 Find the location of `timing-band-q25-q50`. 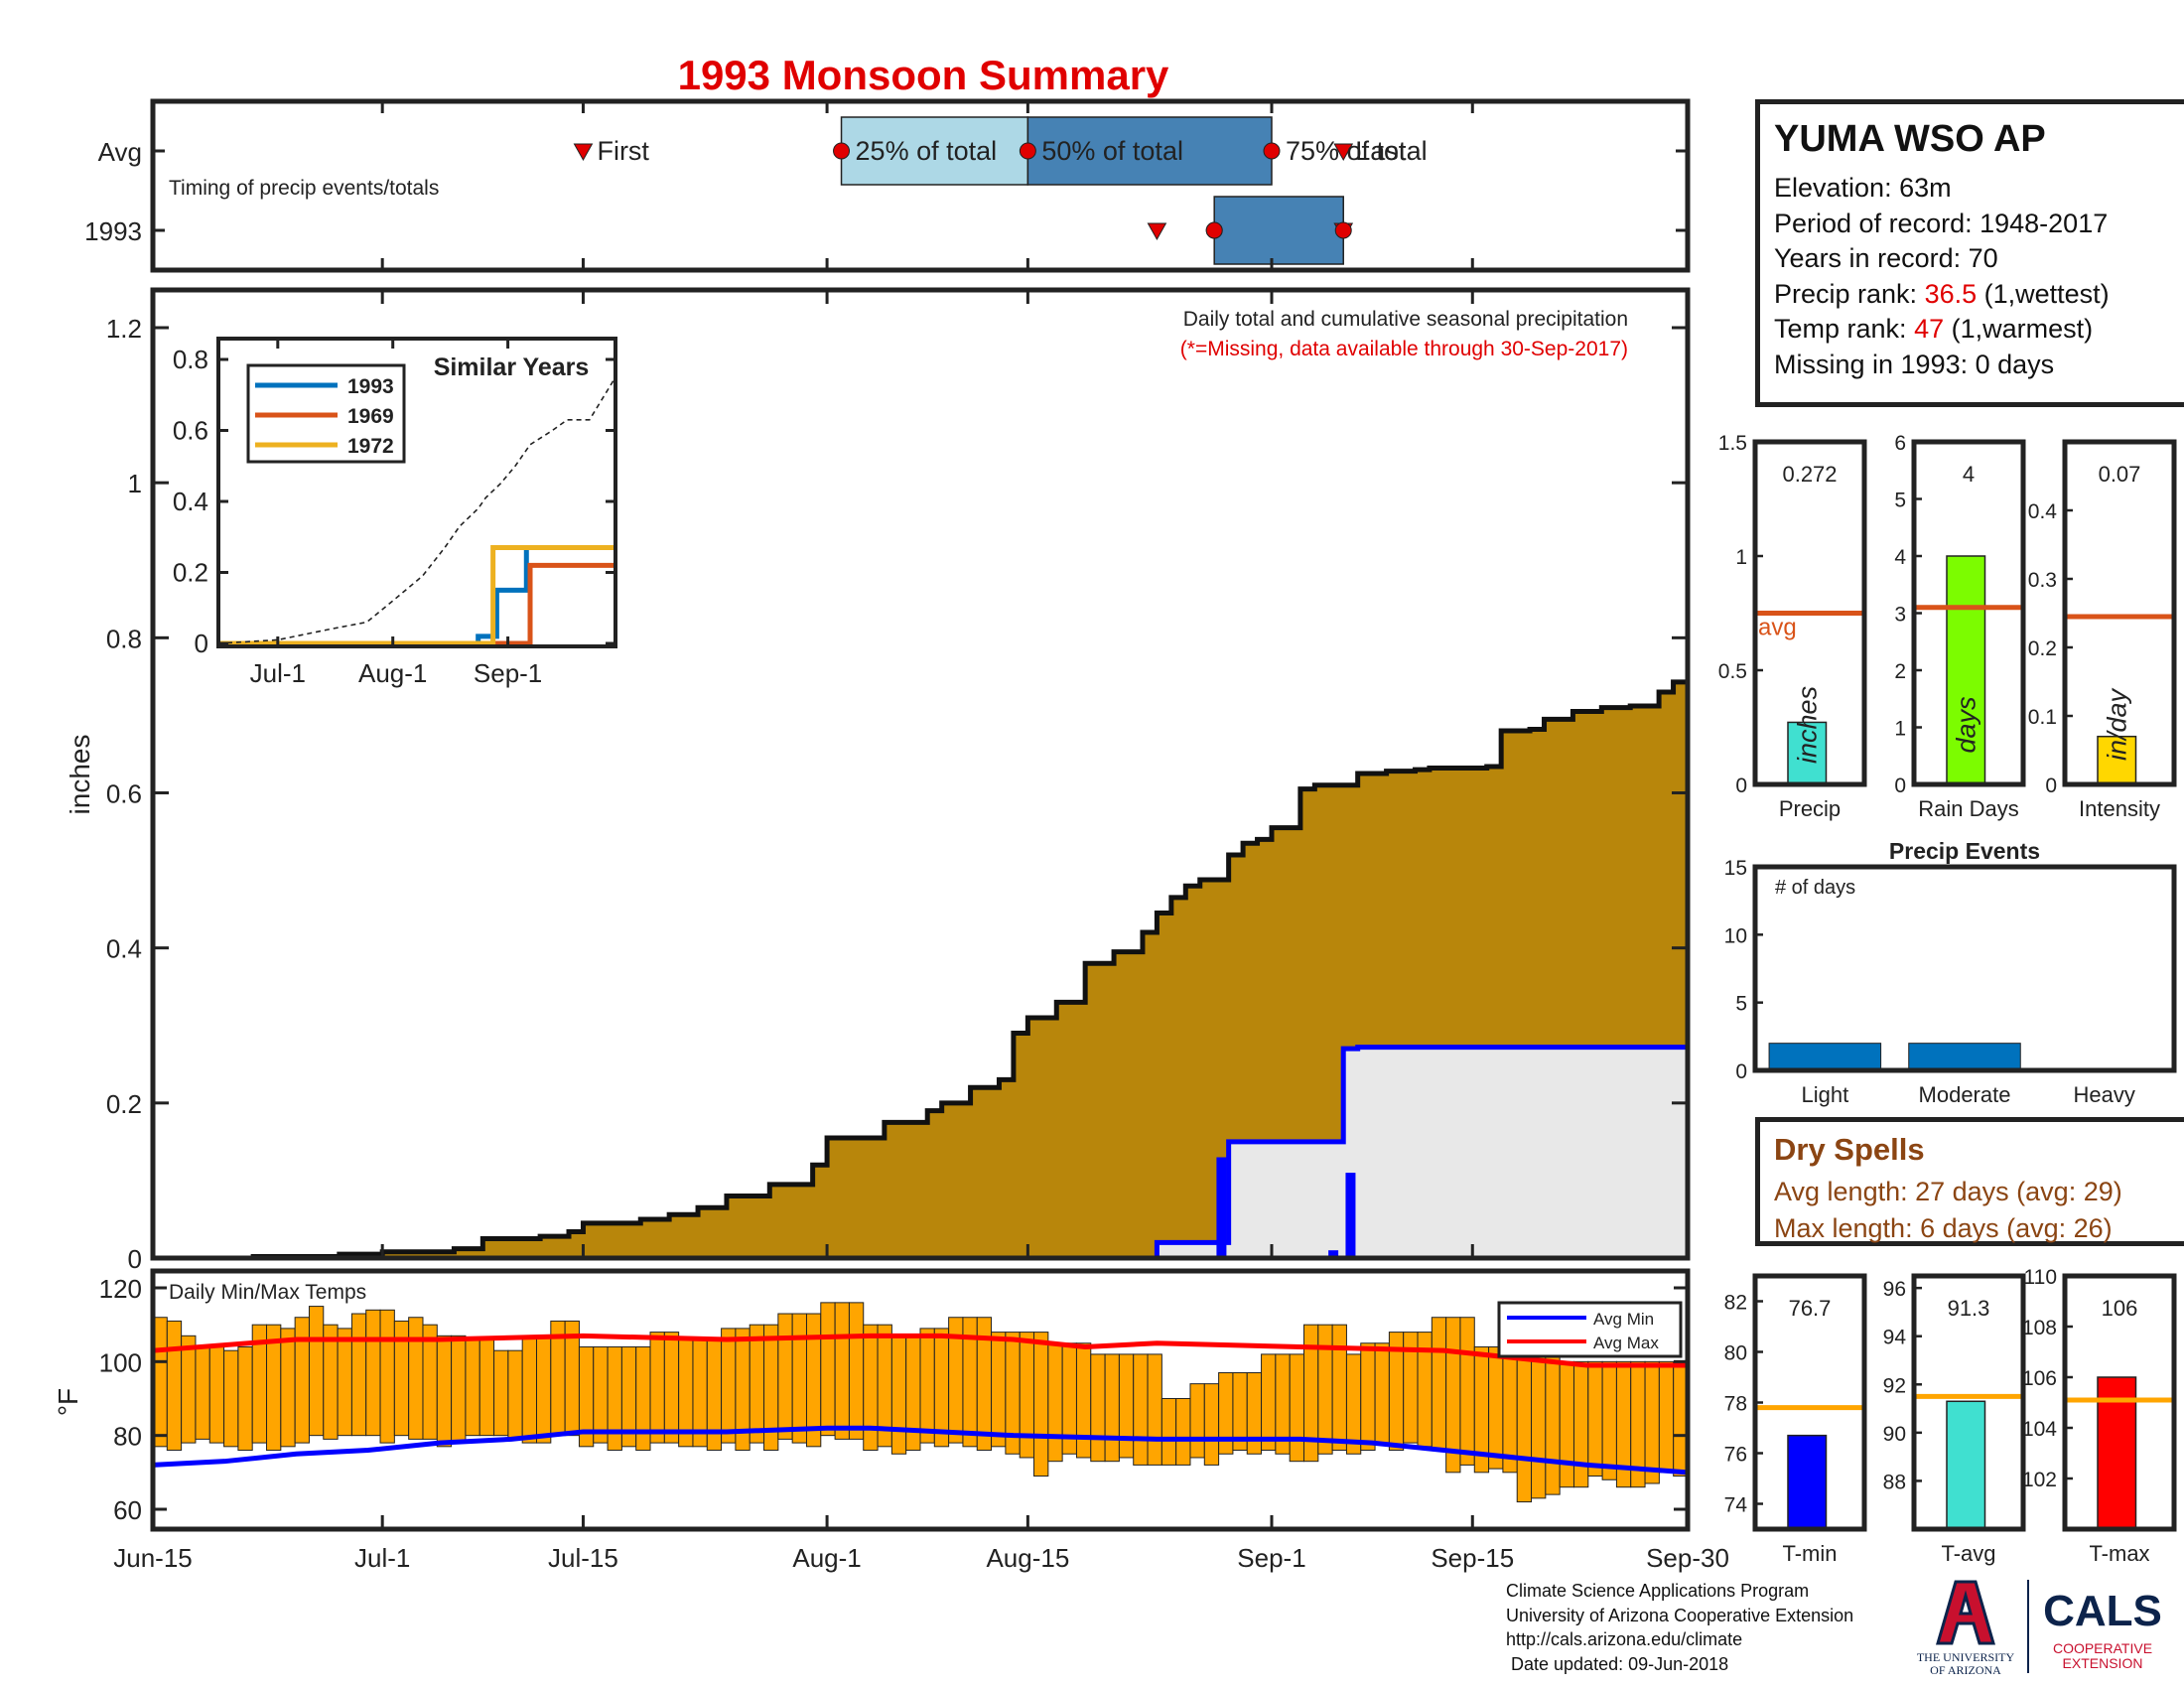

timing-band-q25-q50 is located at coordinates (934, 151).